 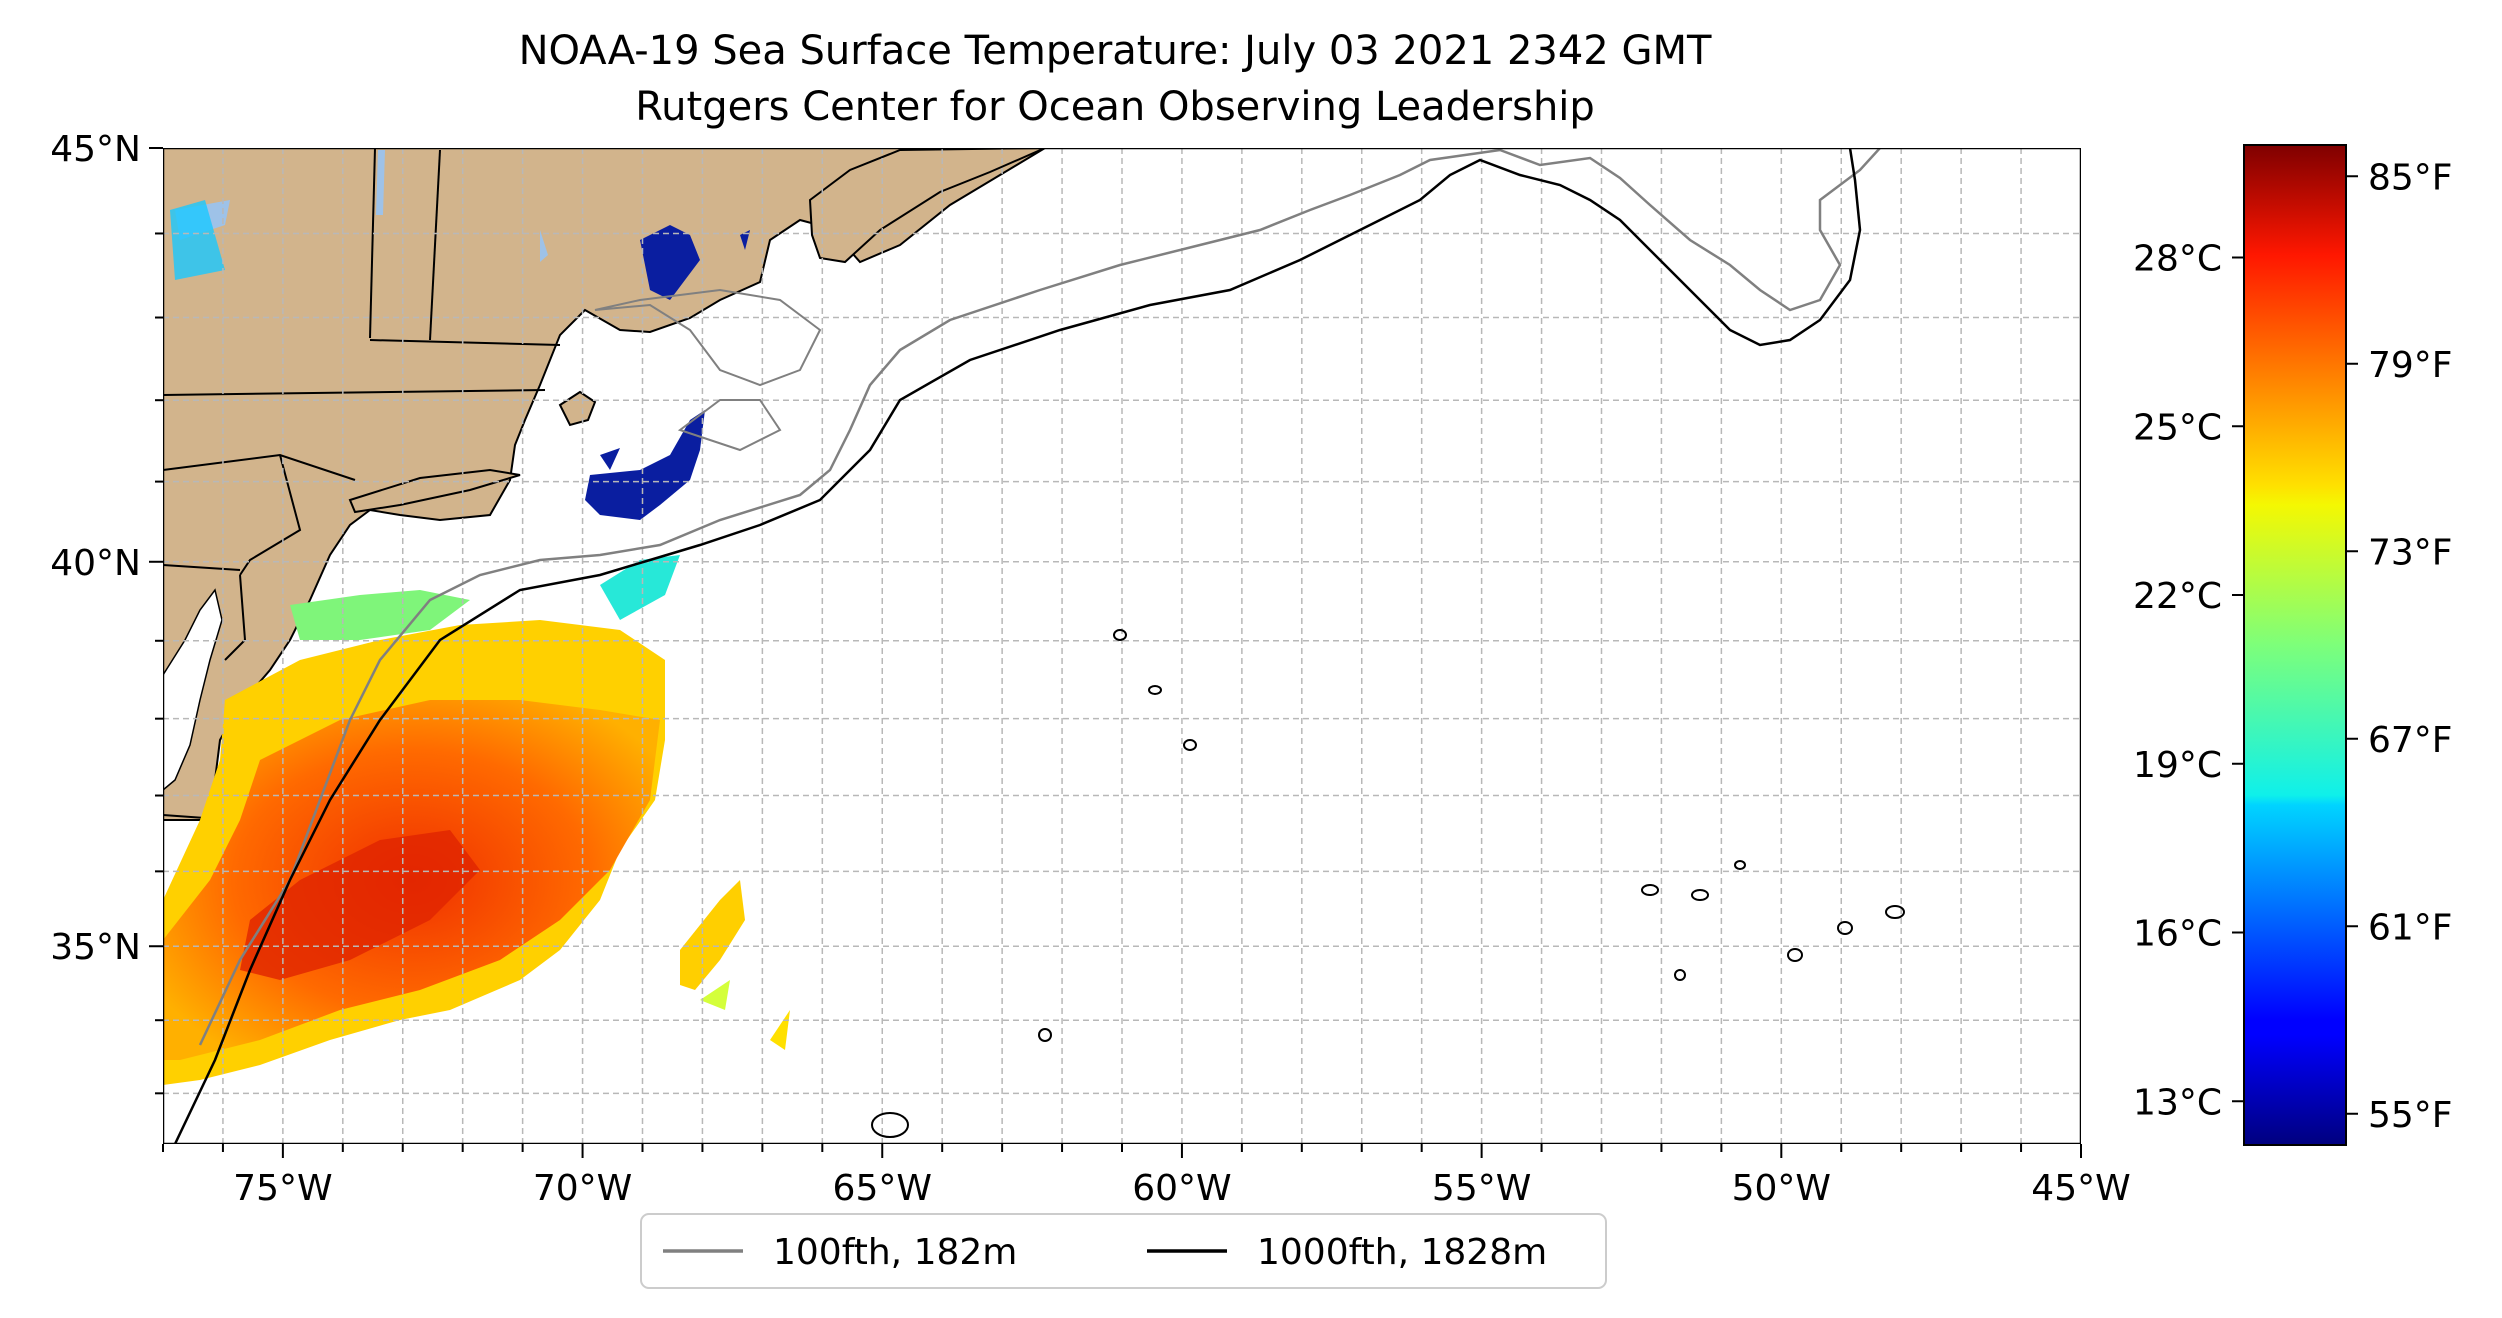 I want to click on lon-axis: 75°W 70°W 65°W 60°W 55°W 50°W 45°W, so click(x=1146, y=1176).